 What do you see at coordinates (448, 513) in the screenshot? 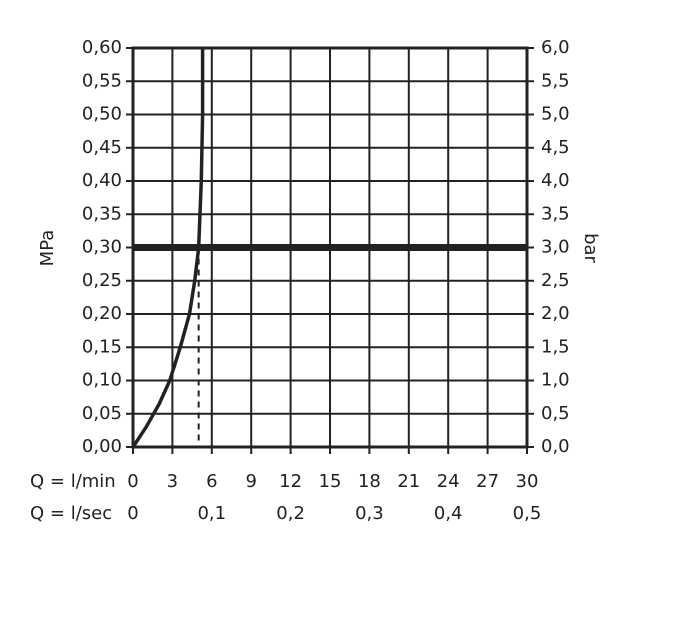
I see `x2-tick-label: 0,4` at bounding box center [448, 513].